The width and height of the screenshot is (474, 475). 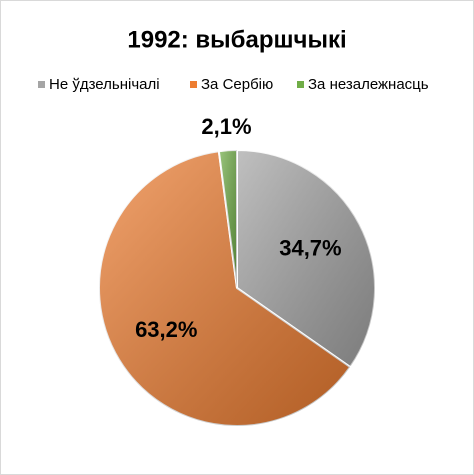 What do you see at coordinates (226, 126) in the screenshot?
I see `data-label: 2,1%` at bounding box center [226, 126].